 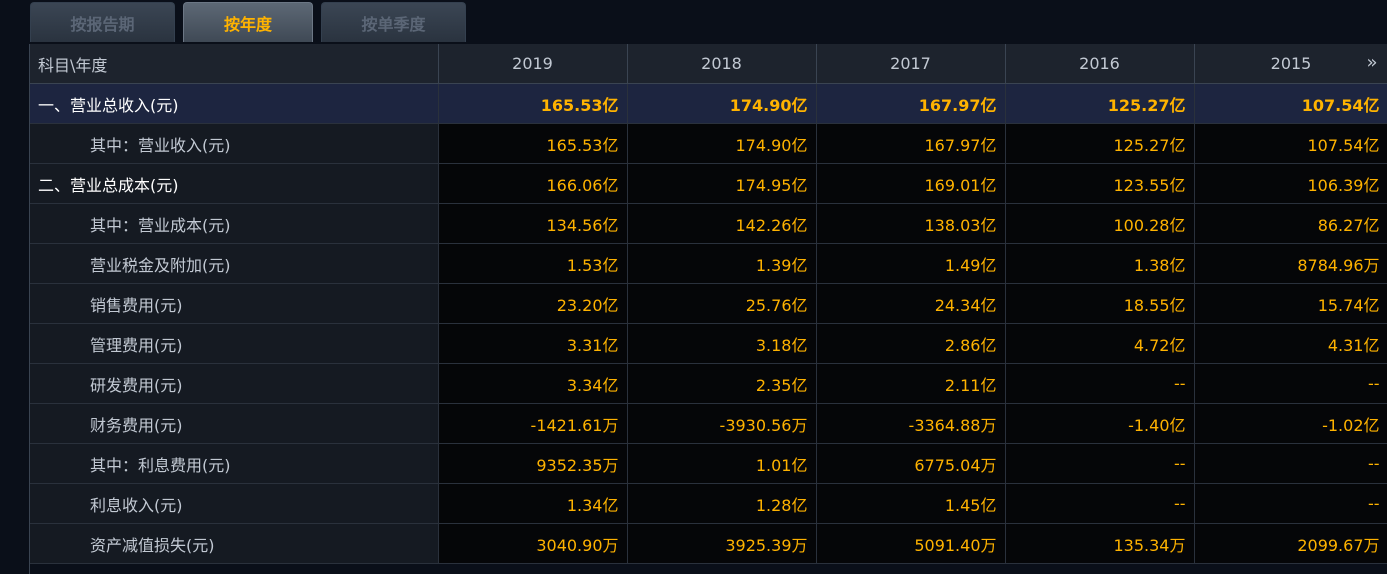 What do you see at coordinates (234, 463) in the screenshot?
I see `row-label: 其中：利息费用(元)` at bounding box center [234, 463].